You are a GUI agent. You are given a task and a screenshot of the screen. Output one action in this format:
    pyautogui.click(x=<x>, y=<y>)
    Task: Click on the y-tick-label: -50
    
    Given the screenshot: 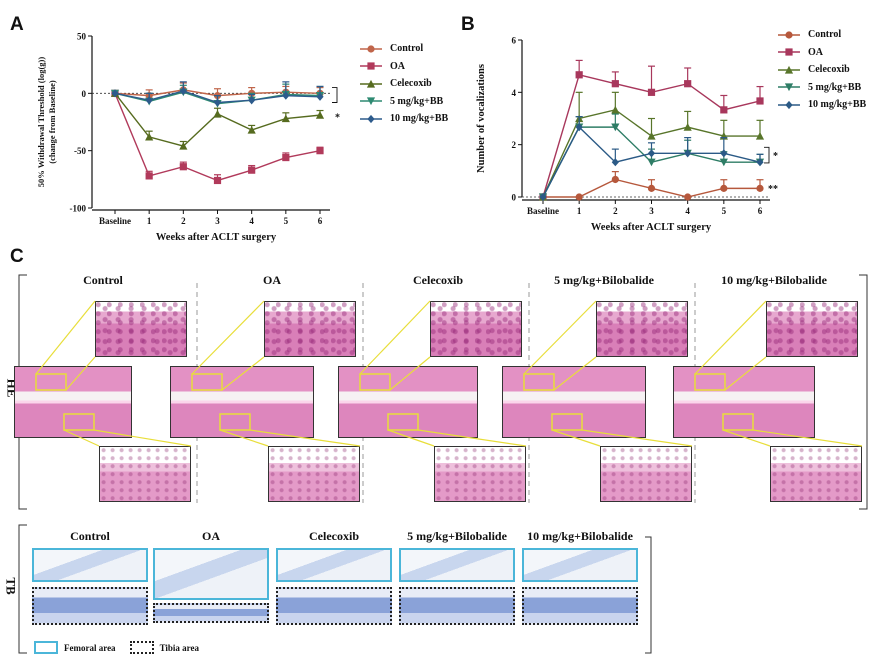 What is the action you would take?
    pyautogui.click(x=80, y=151)
    